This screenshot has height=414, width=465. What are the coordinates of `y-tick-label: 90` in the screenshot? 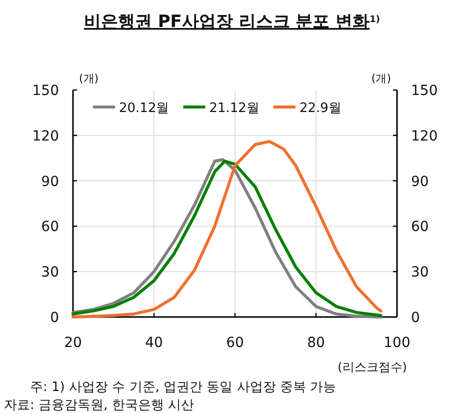 It's located at (50, 182).